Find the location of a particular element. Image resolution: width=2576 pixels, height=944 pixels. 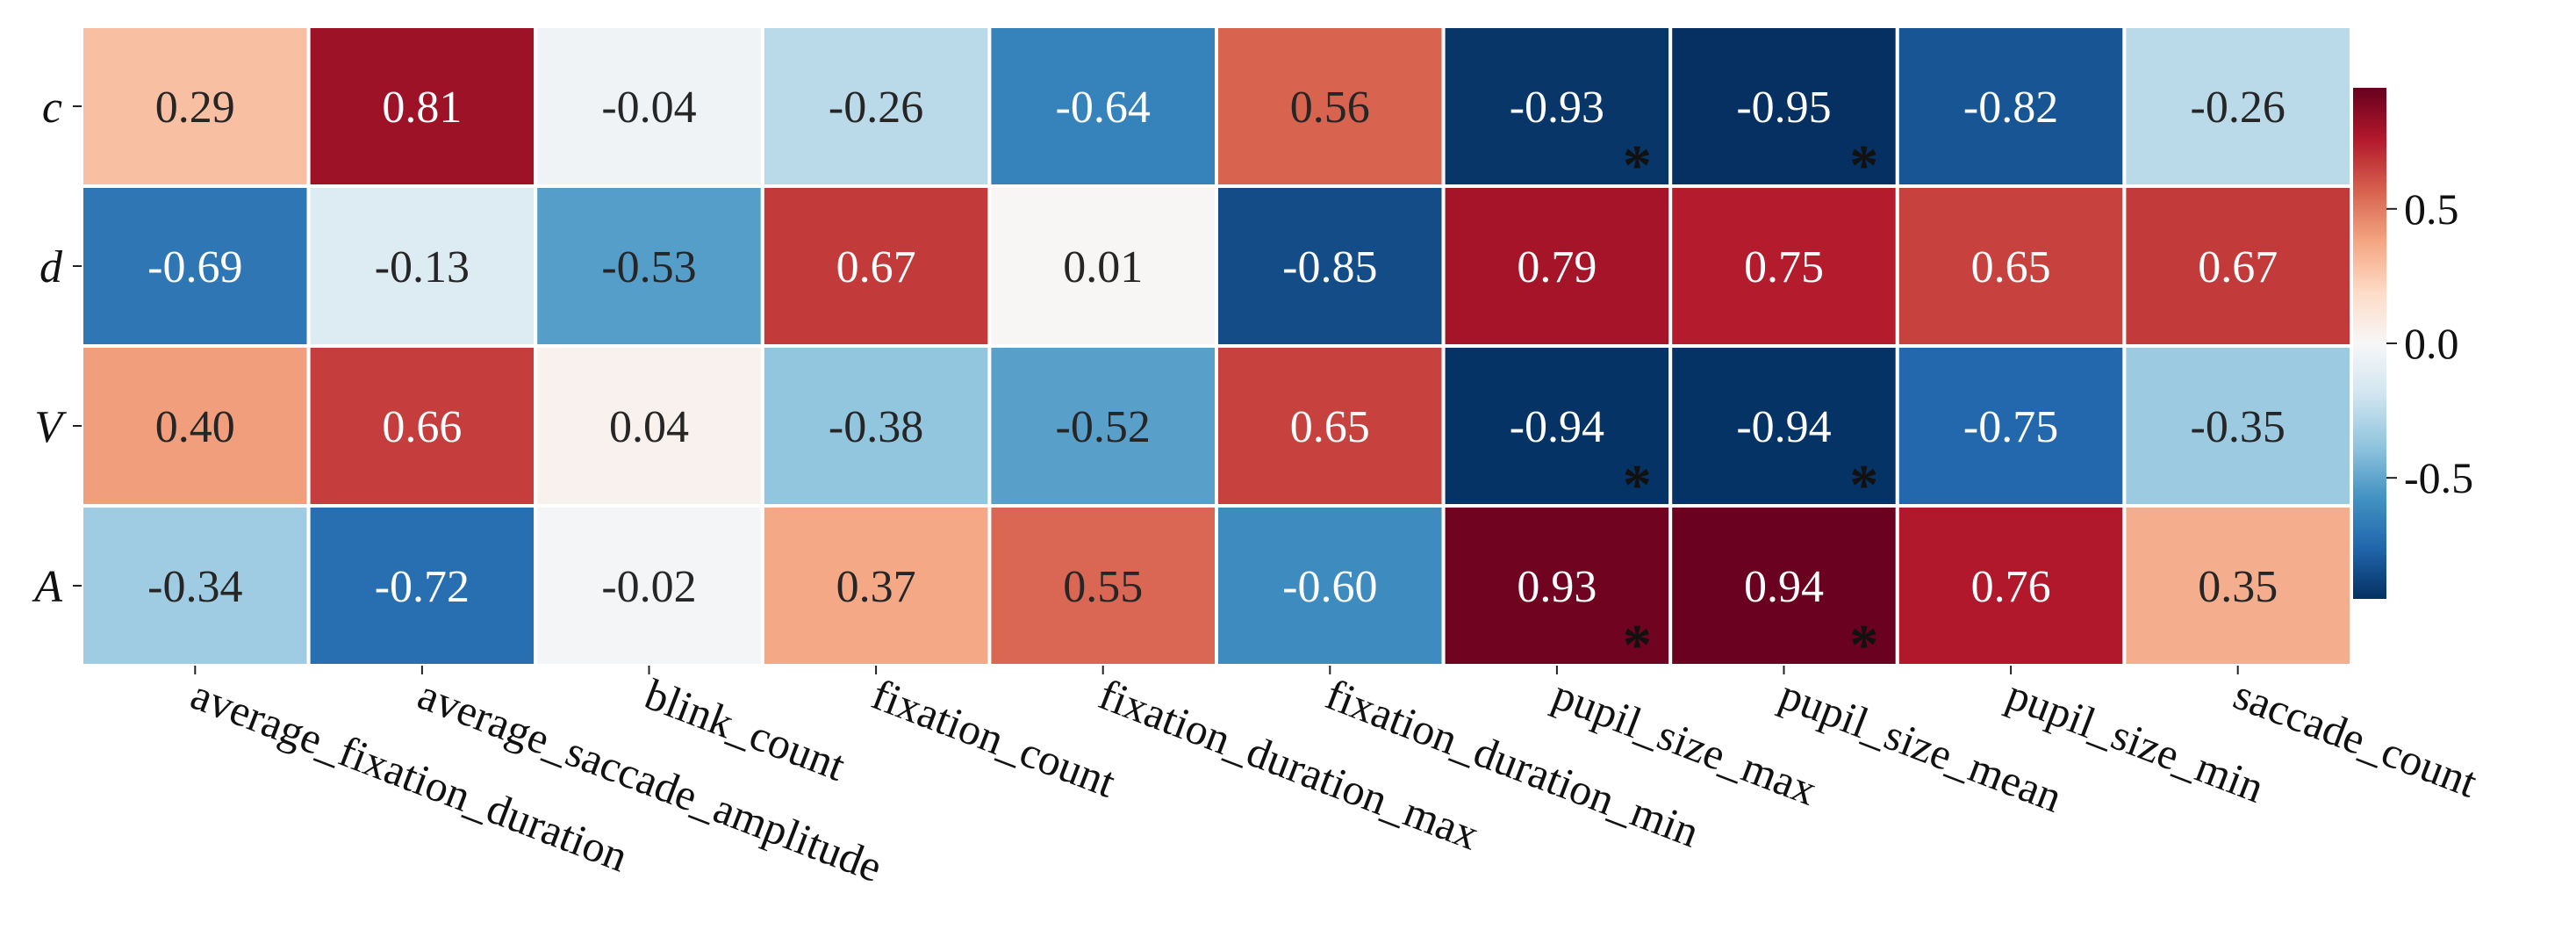

colorbar-tick-label: -0.5 is located at coordinates (2438, 477).